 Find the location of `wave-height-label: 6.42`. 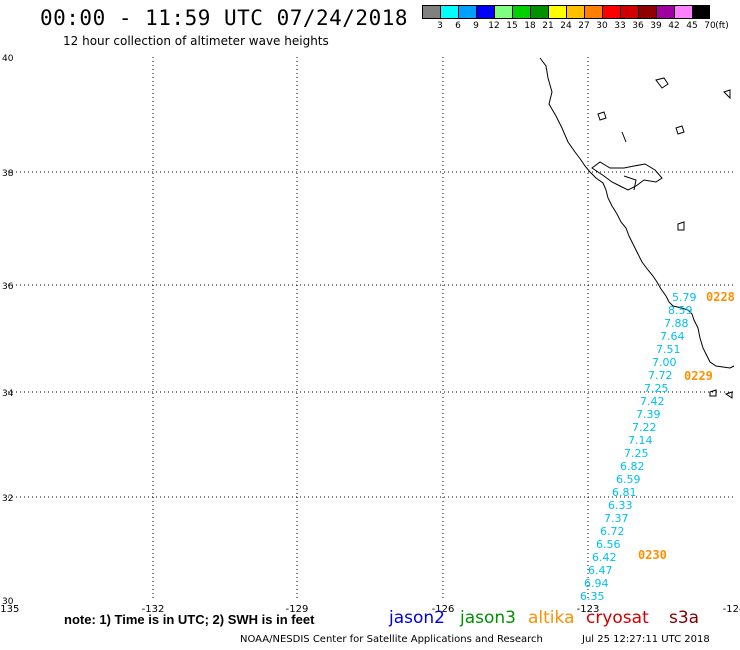

wave-height-label: 6.42 is located at coordinates (604, 557).